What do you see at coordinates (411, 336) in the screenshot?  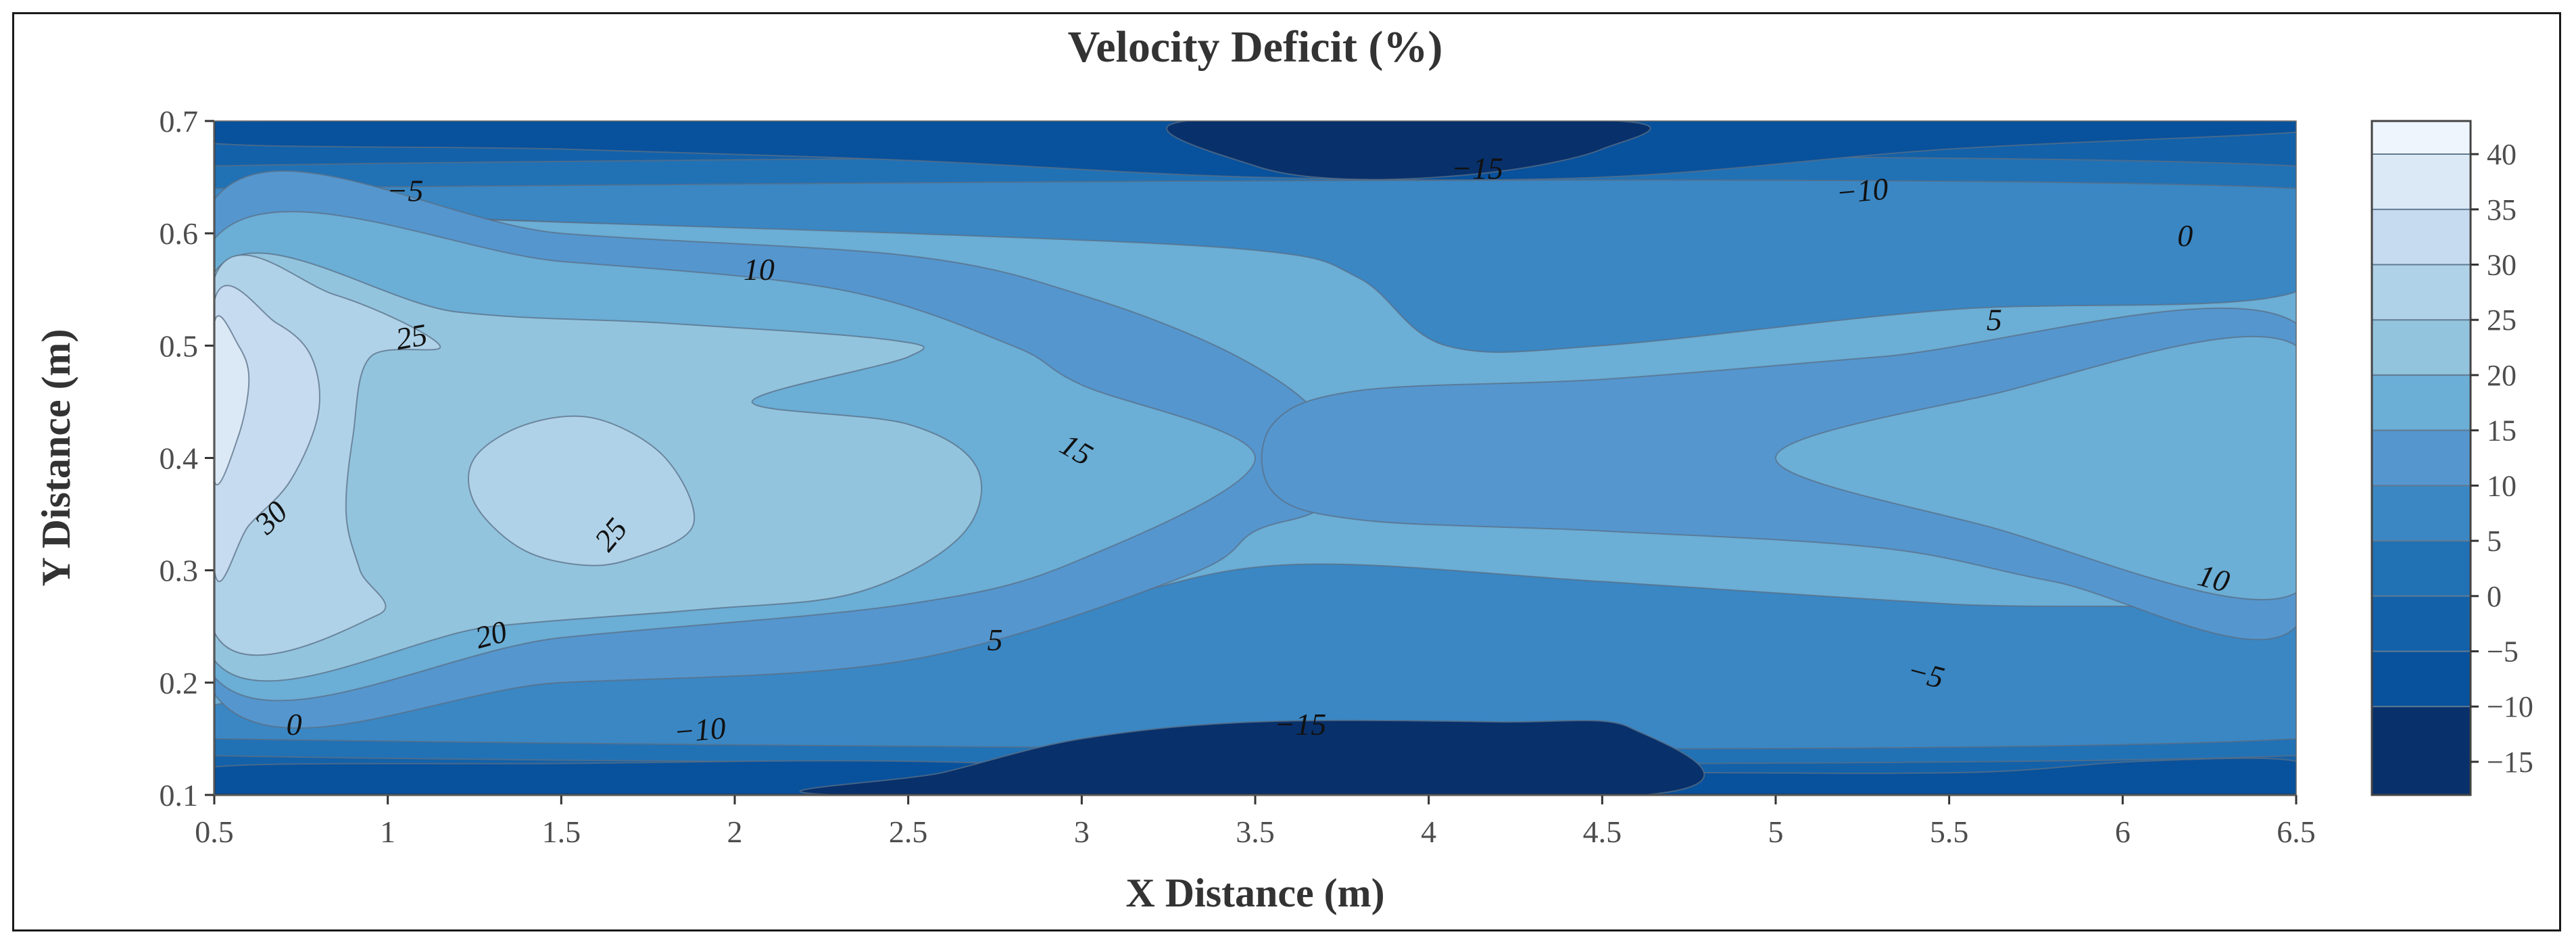 I see `contour-label: 25` at bounding box center [411, 336].